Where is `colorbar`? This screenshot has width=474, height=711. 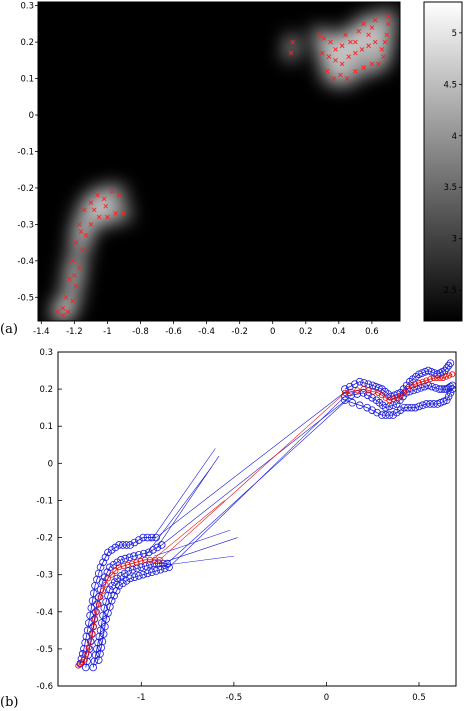 colorbar is located at coordinates (443, 161).